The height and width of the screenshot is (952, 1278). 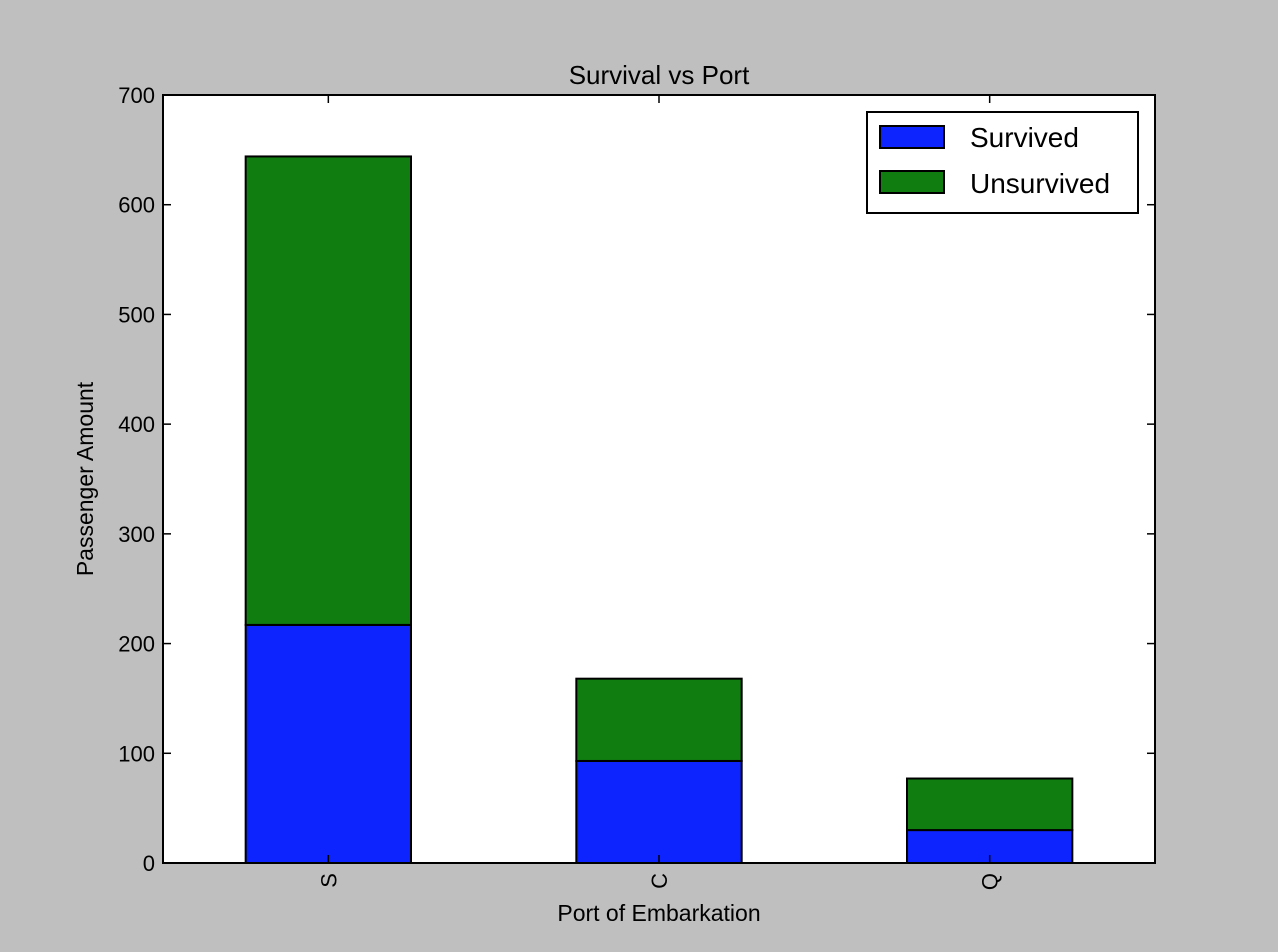 What do you see at coordinates (328, 743) in the screenshot?
I see `bar-s-survived` at bounding box center [328, 743].